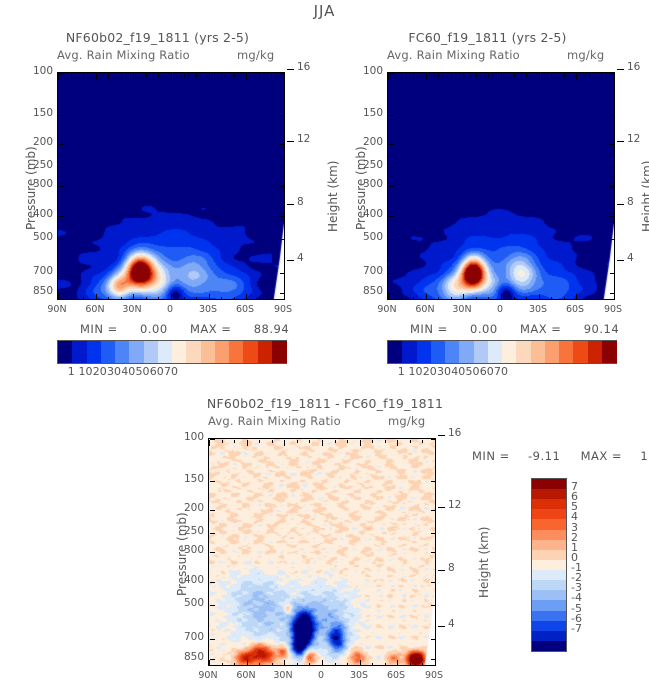 The image size is (649, 685). What do you see at coordinates (644, 456) in the screenshot?
I see `max-value-difference: 12.53` at bounding box center [644, 456].